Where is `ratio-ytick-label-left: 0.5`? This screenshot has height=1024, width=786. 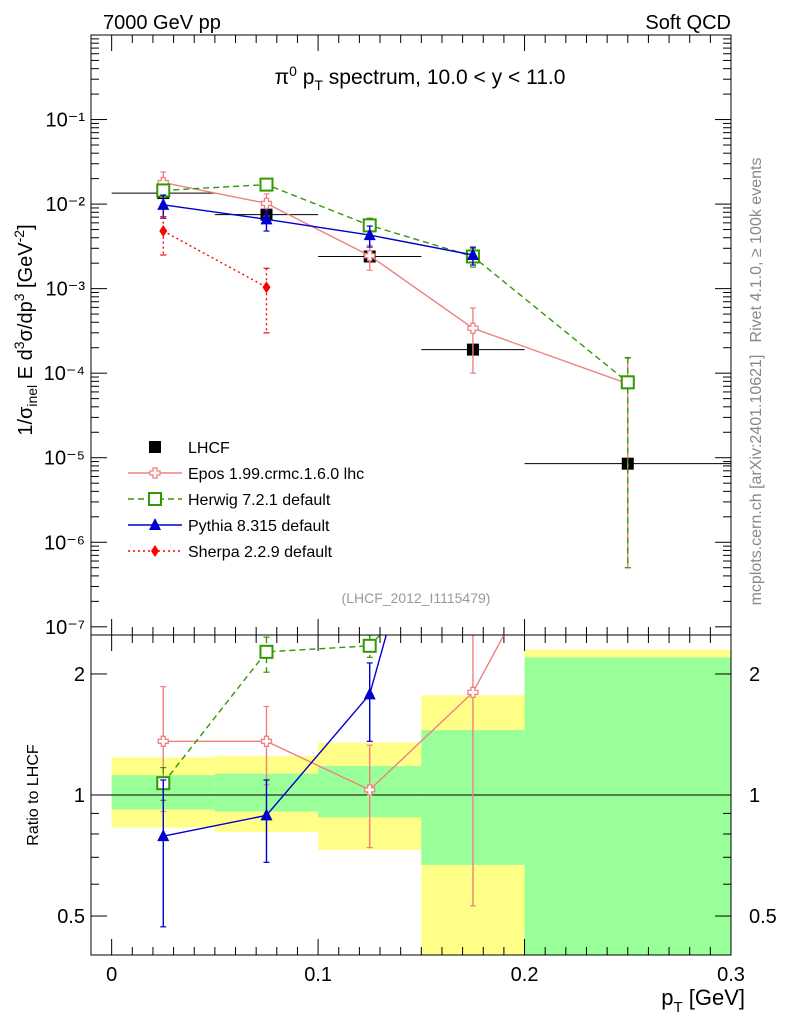
ratio-ytick-label-left: 0.5 is located at coordinates (71, 917).